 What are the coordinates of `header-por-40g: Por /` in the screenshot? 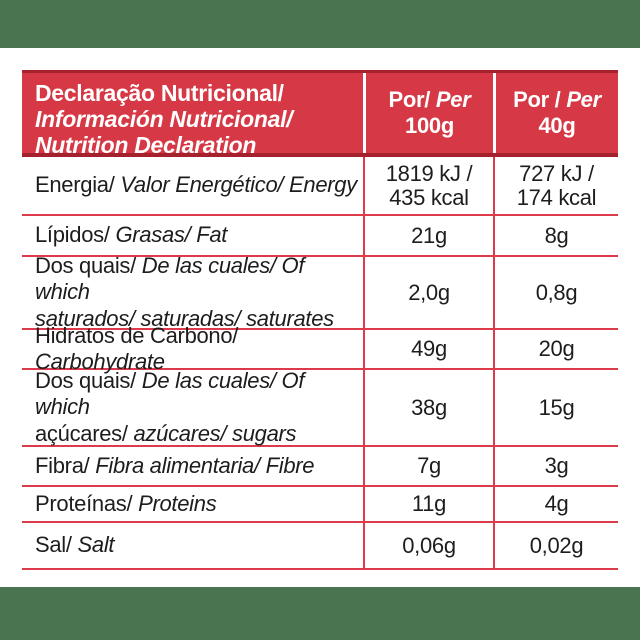 It's located at (537, 100).